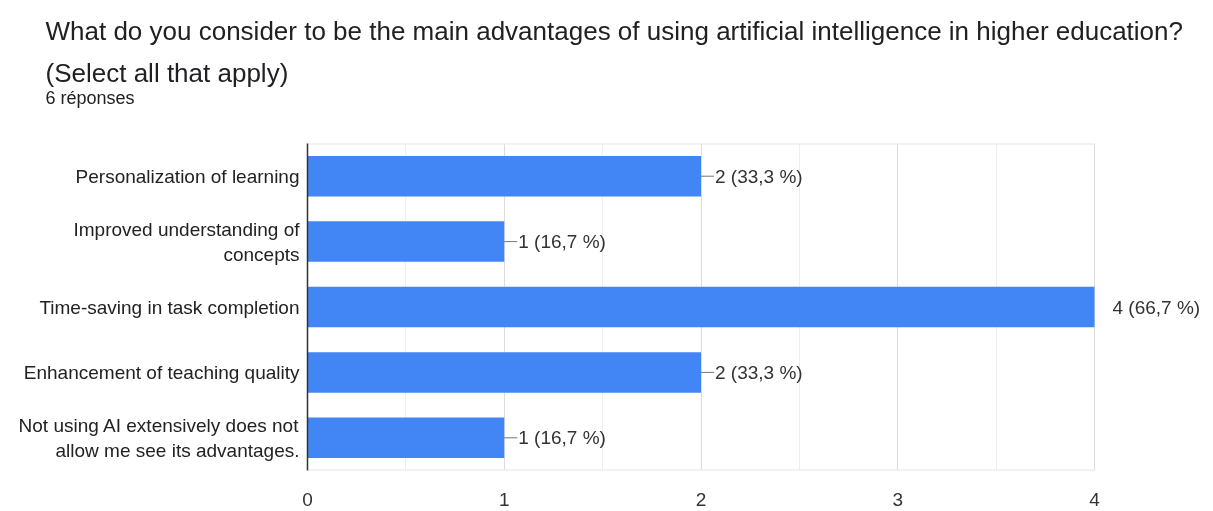 The width and height of the screenshot is (1213, 511). I want to click on x-tick-label: 2, so click(701, 499).